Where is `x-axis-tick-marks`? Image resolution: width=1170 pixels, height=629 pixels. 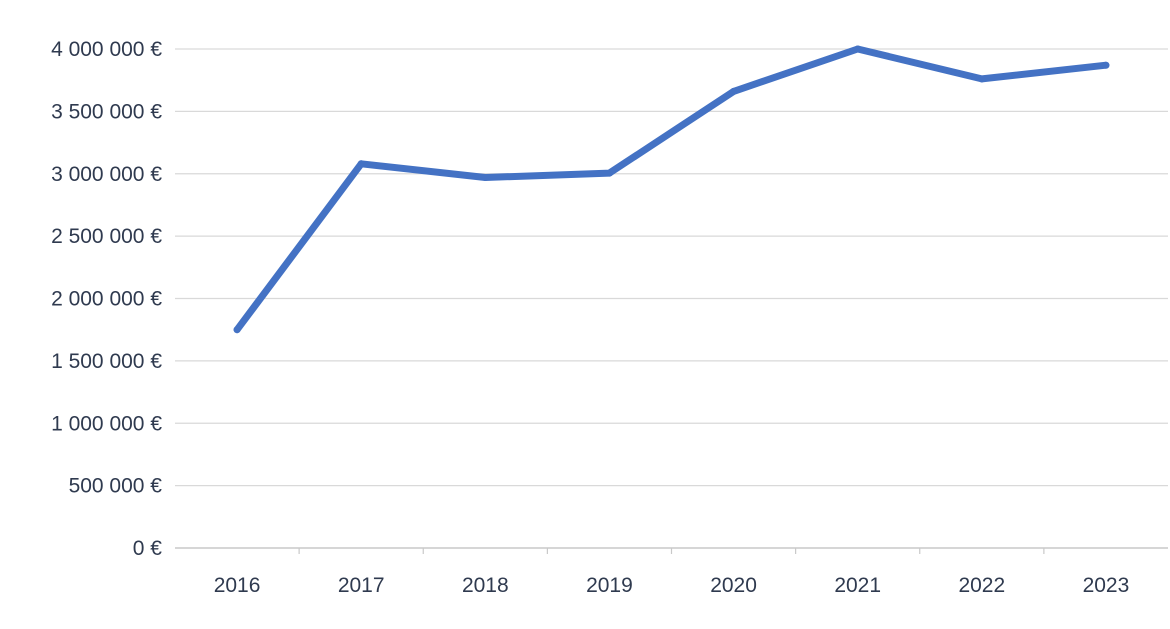 x-axis-tick-marks is located at coordinates (671, 551).